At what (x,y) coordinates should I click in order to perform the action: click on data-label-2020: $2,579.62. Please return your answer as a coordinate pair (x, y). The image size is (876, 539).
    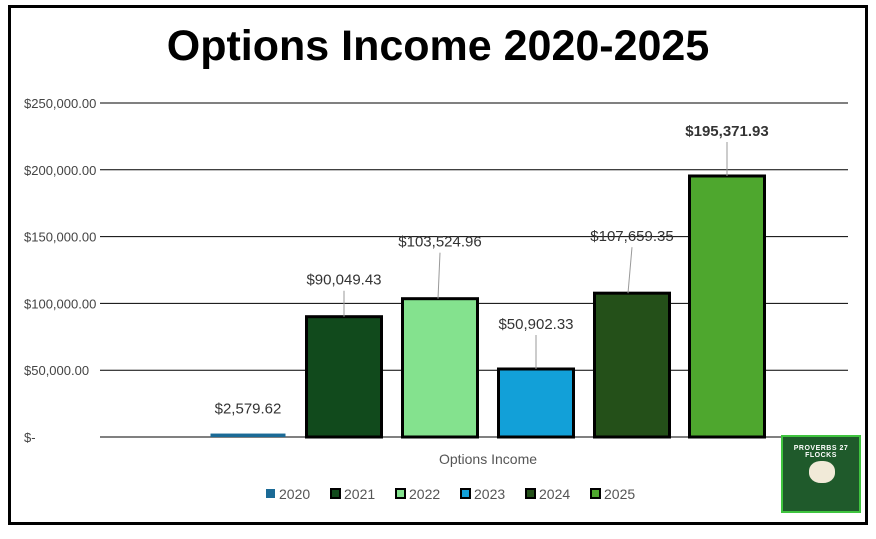
    Looking at the image, I should click on (248, 409).